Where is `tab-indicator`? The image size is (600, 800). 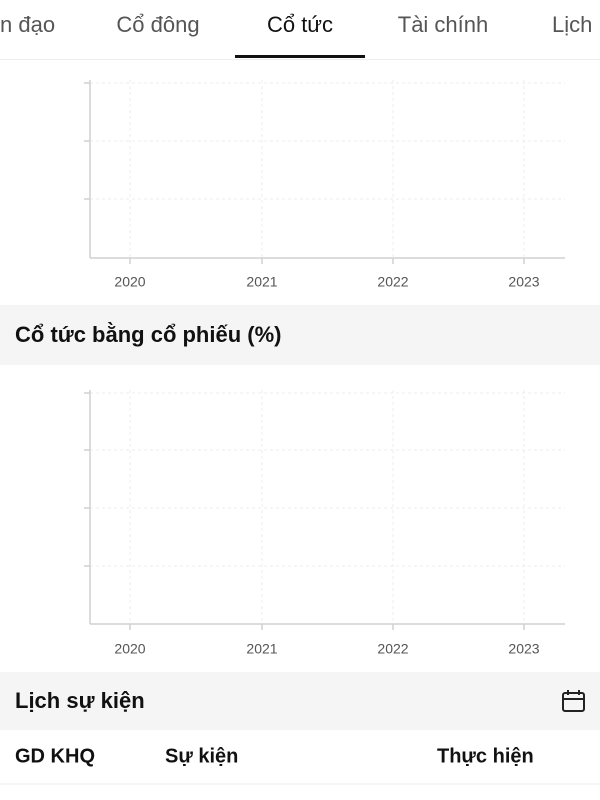
tab-indicator is located at coordinates (300, 56).